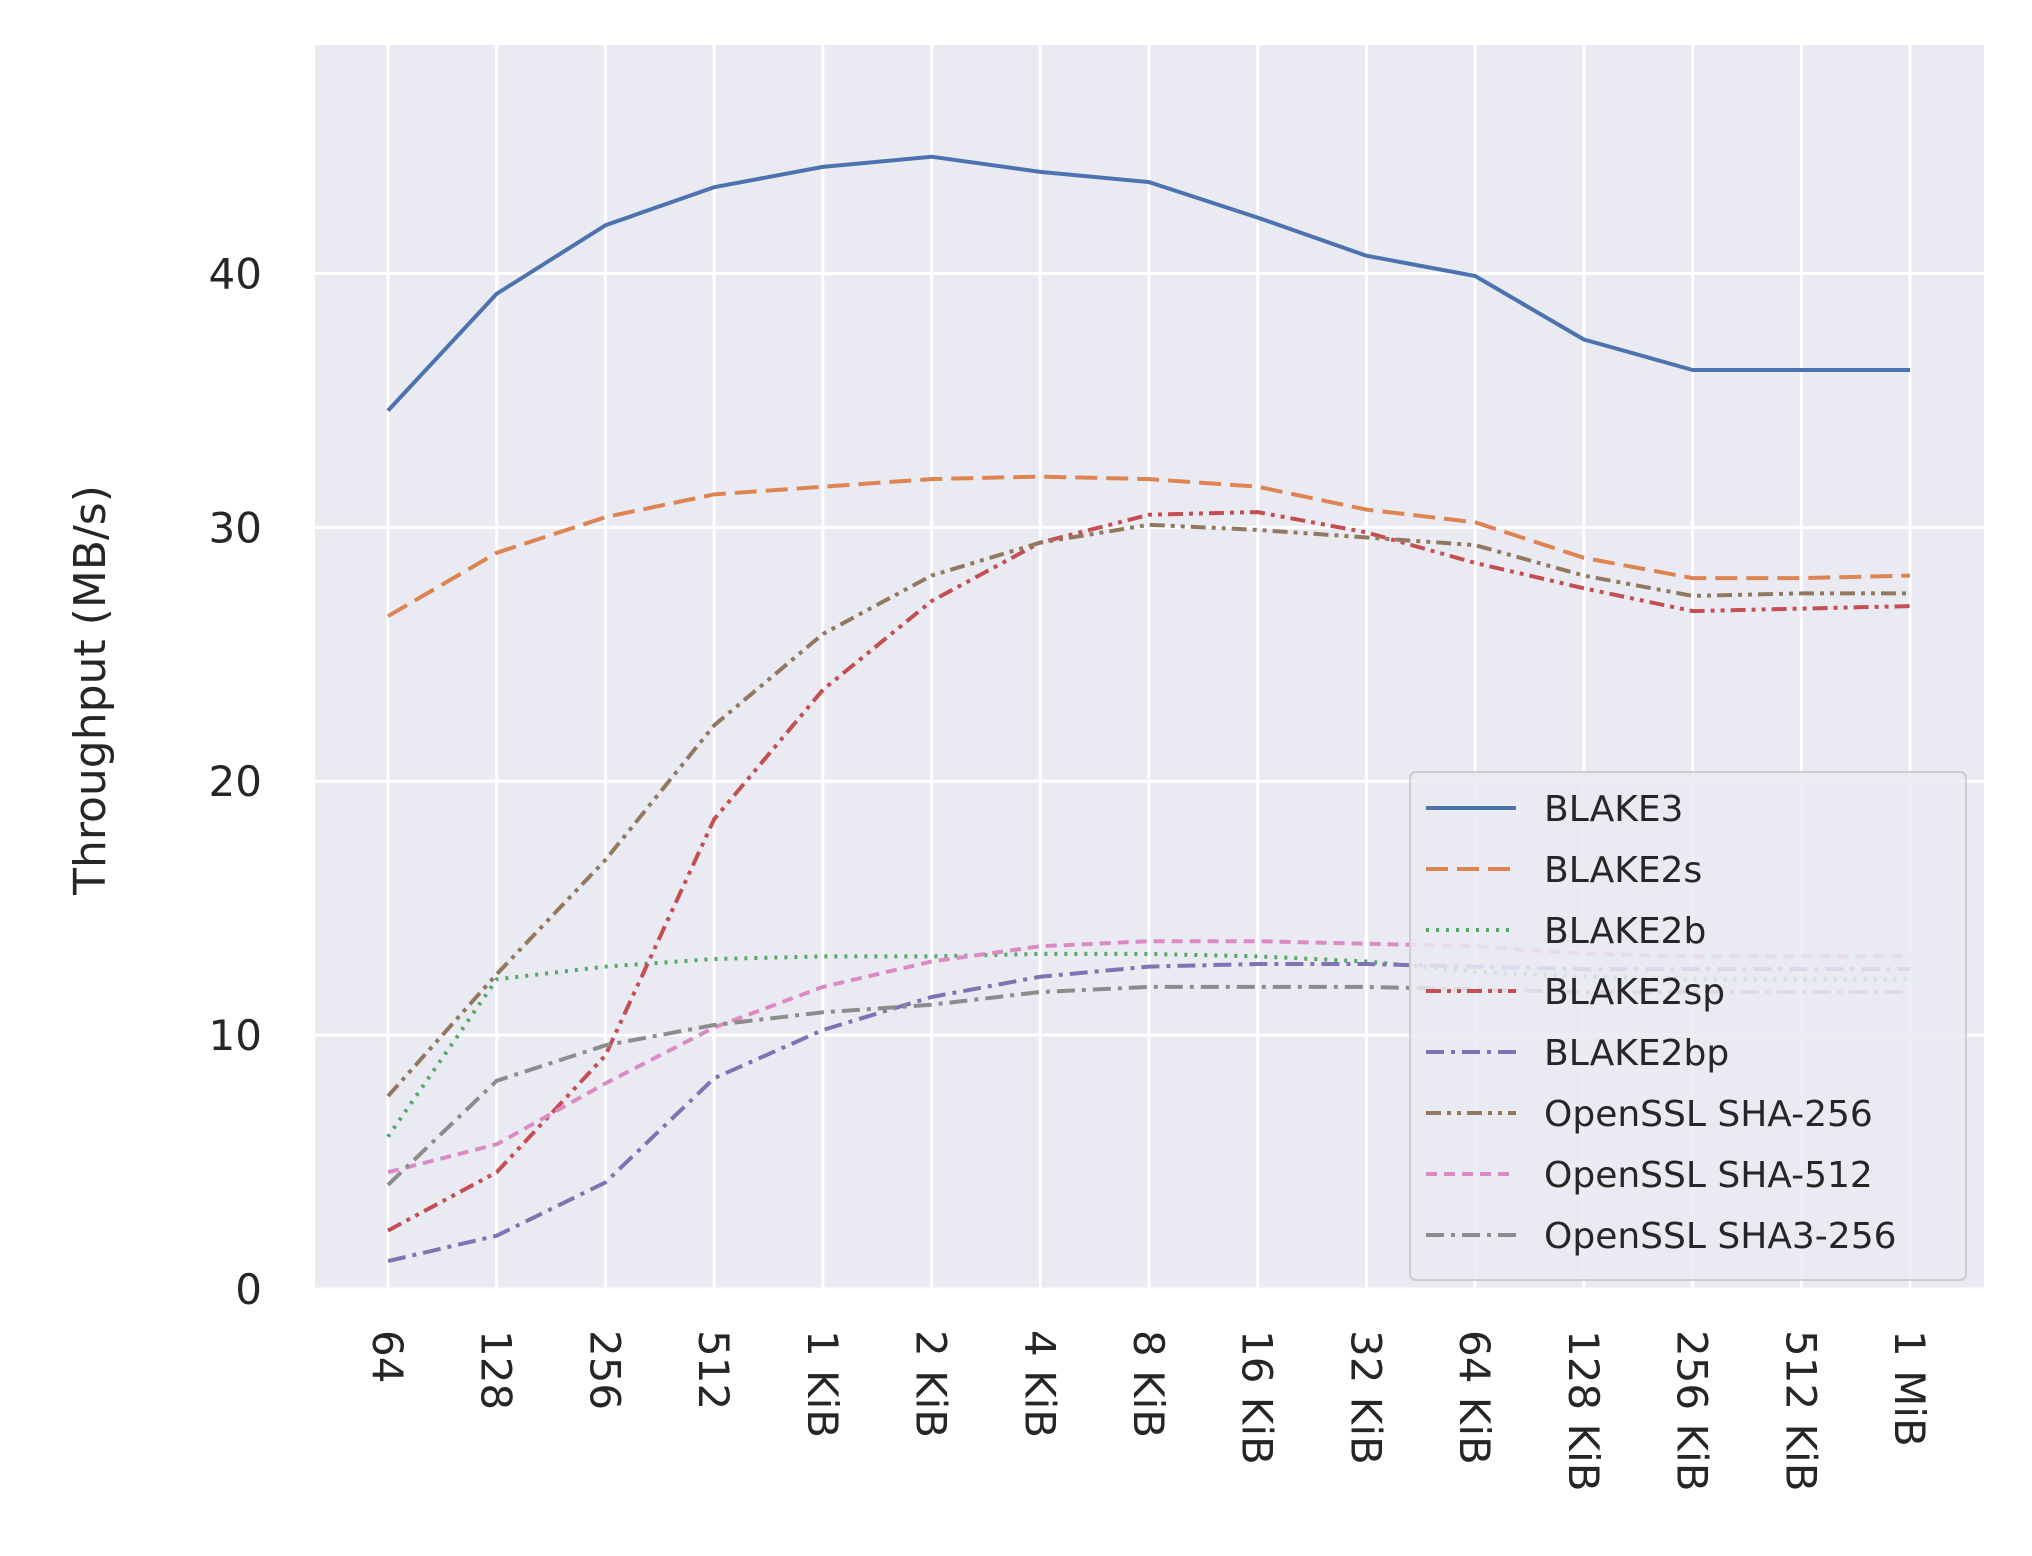 This screenshot has height=1556, width=2032. What do you see at coordinates (1692, 1411) in the screenshot?
I see `x-tick-label: 256 KiB` at bounding box center [1692, 1411].